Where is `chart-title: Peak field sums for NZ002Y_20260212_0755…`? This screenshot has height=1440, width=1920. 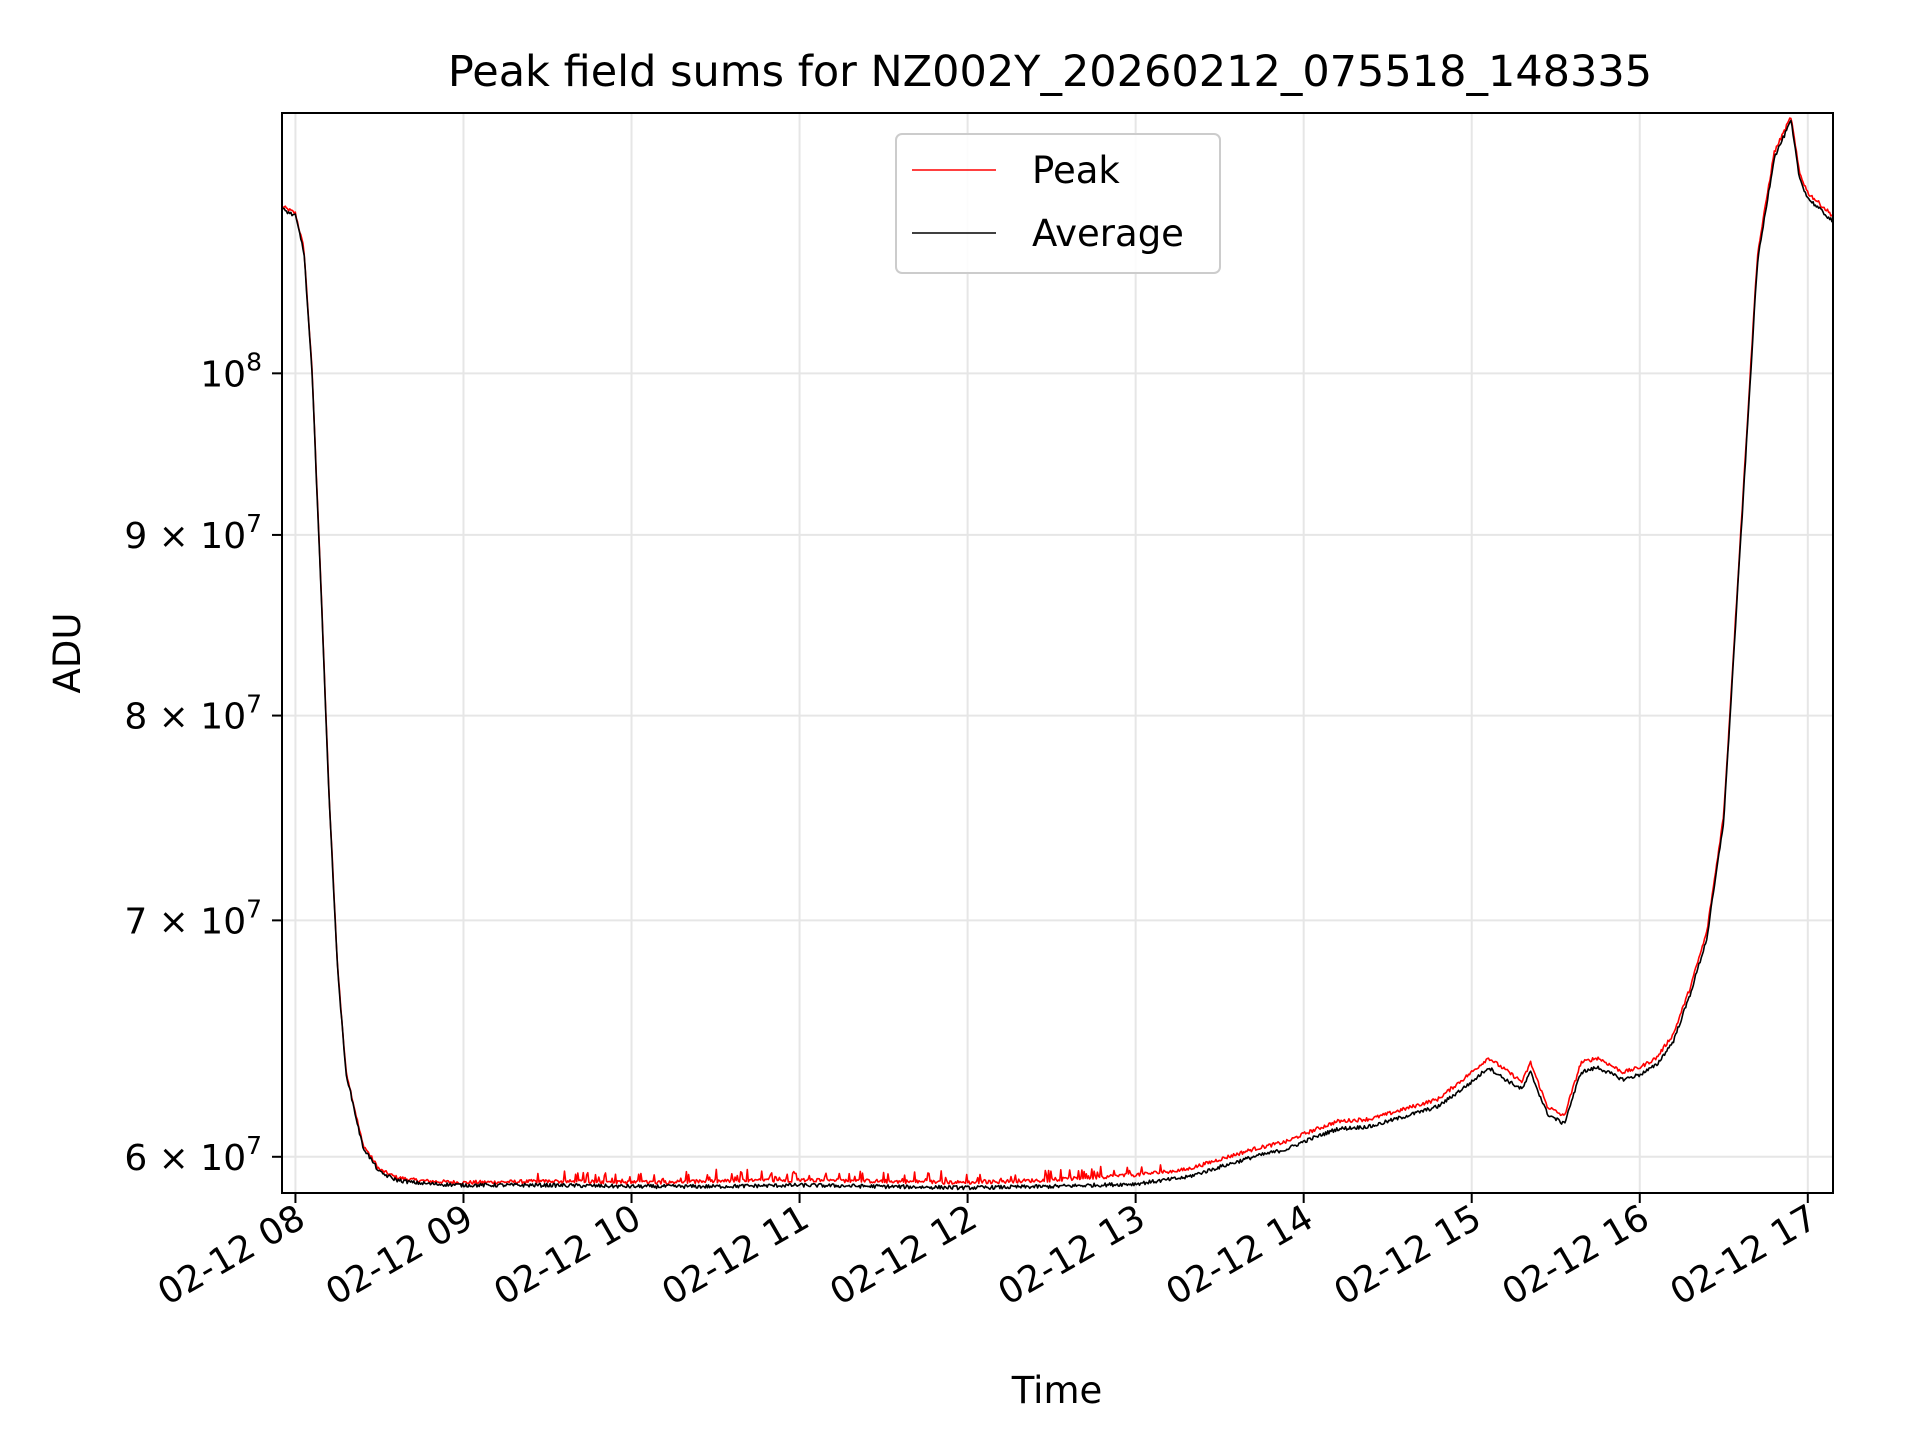 chart-title: Peak field sums for NZ002Y_20260212_0755… is located at coordinates (1050, 72).